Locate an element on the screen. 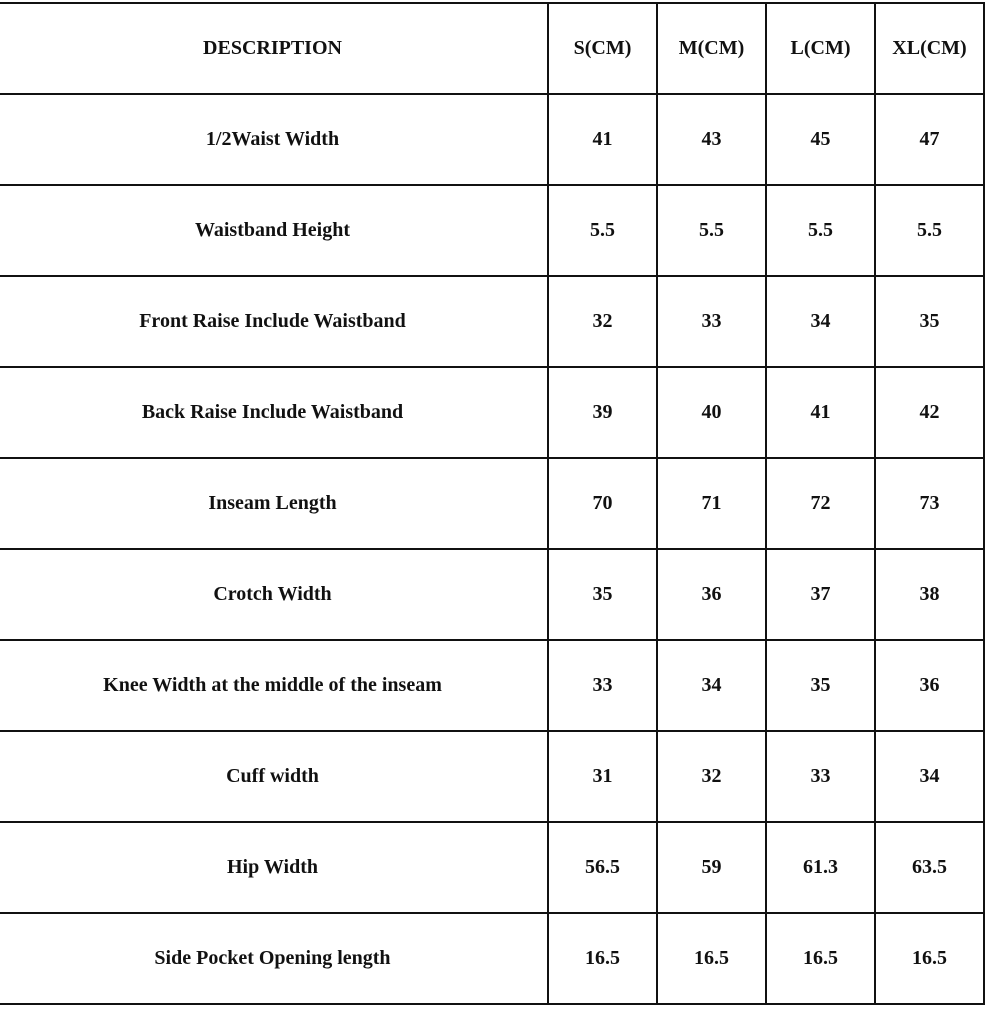  cell-m: 71 is located at coordinates (711, 503).